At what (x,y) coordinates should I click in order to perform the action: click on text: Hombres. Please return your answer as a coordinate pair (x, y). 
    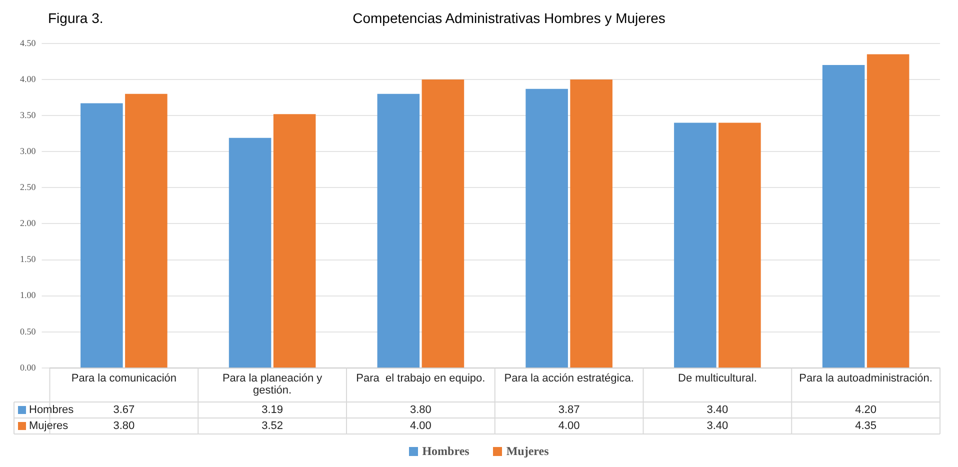
    Looking at the image, I should click on (446, 451).